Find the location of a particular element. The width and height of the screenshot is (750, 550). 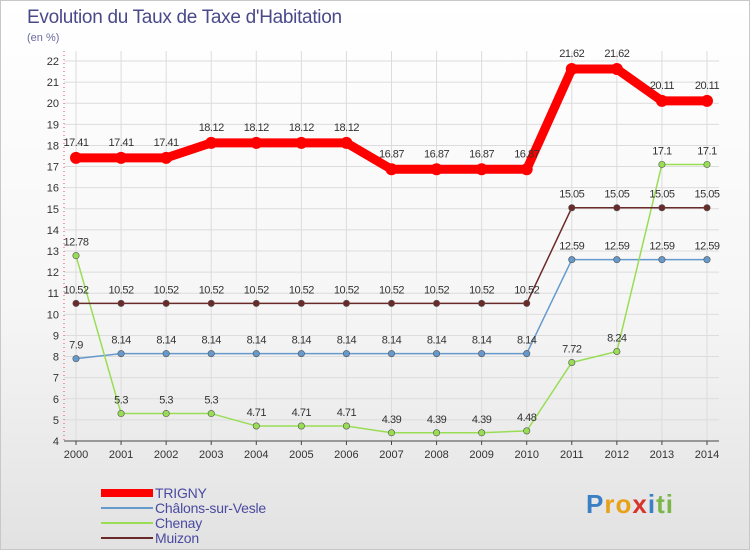

data-label: 21.62 is located at coordinates (616, 54).